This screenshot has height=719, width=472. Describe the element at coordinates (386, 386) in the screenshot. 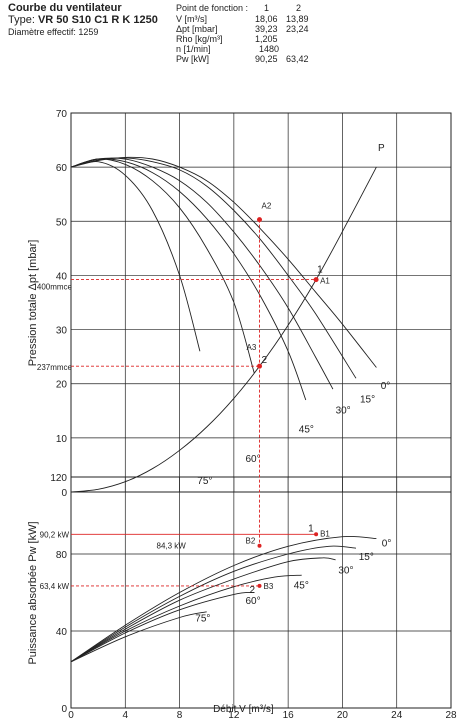

I see `pressure-curve-label: 0°` at that location.